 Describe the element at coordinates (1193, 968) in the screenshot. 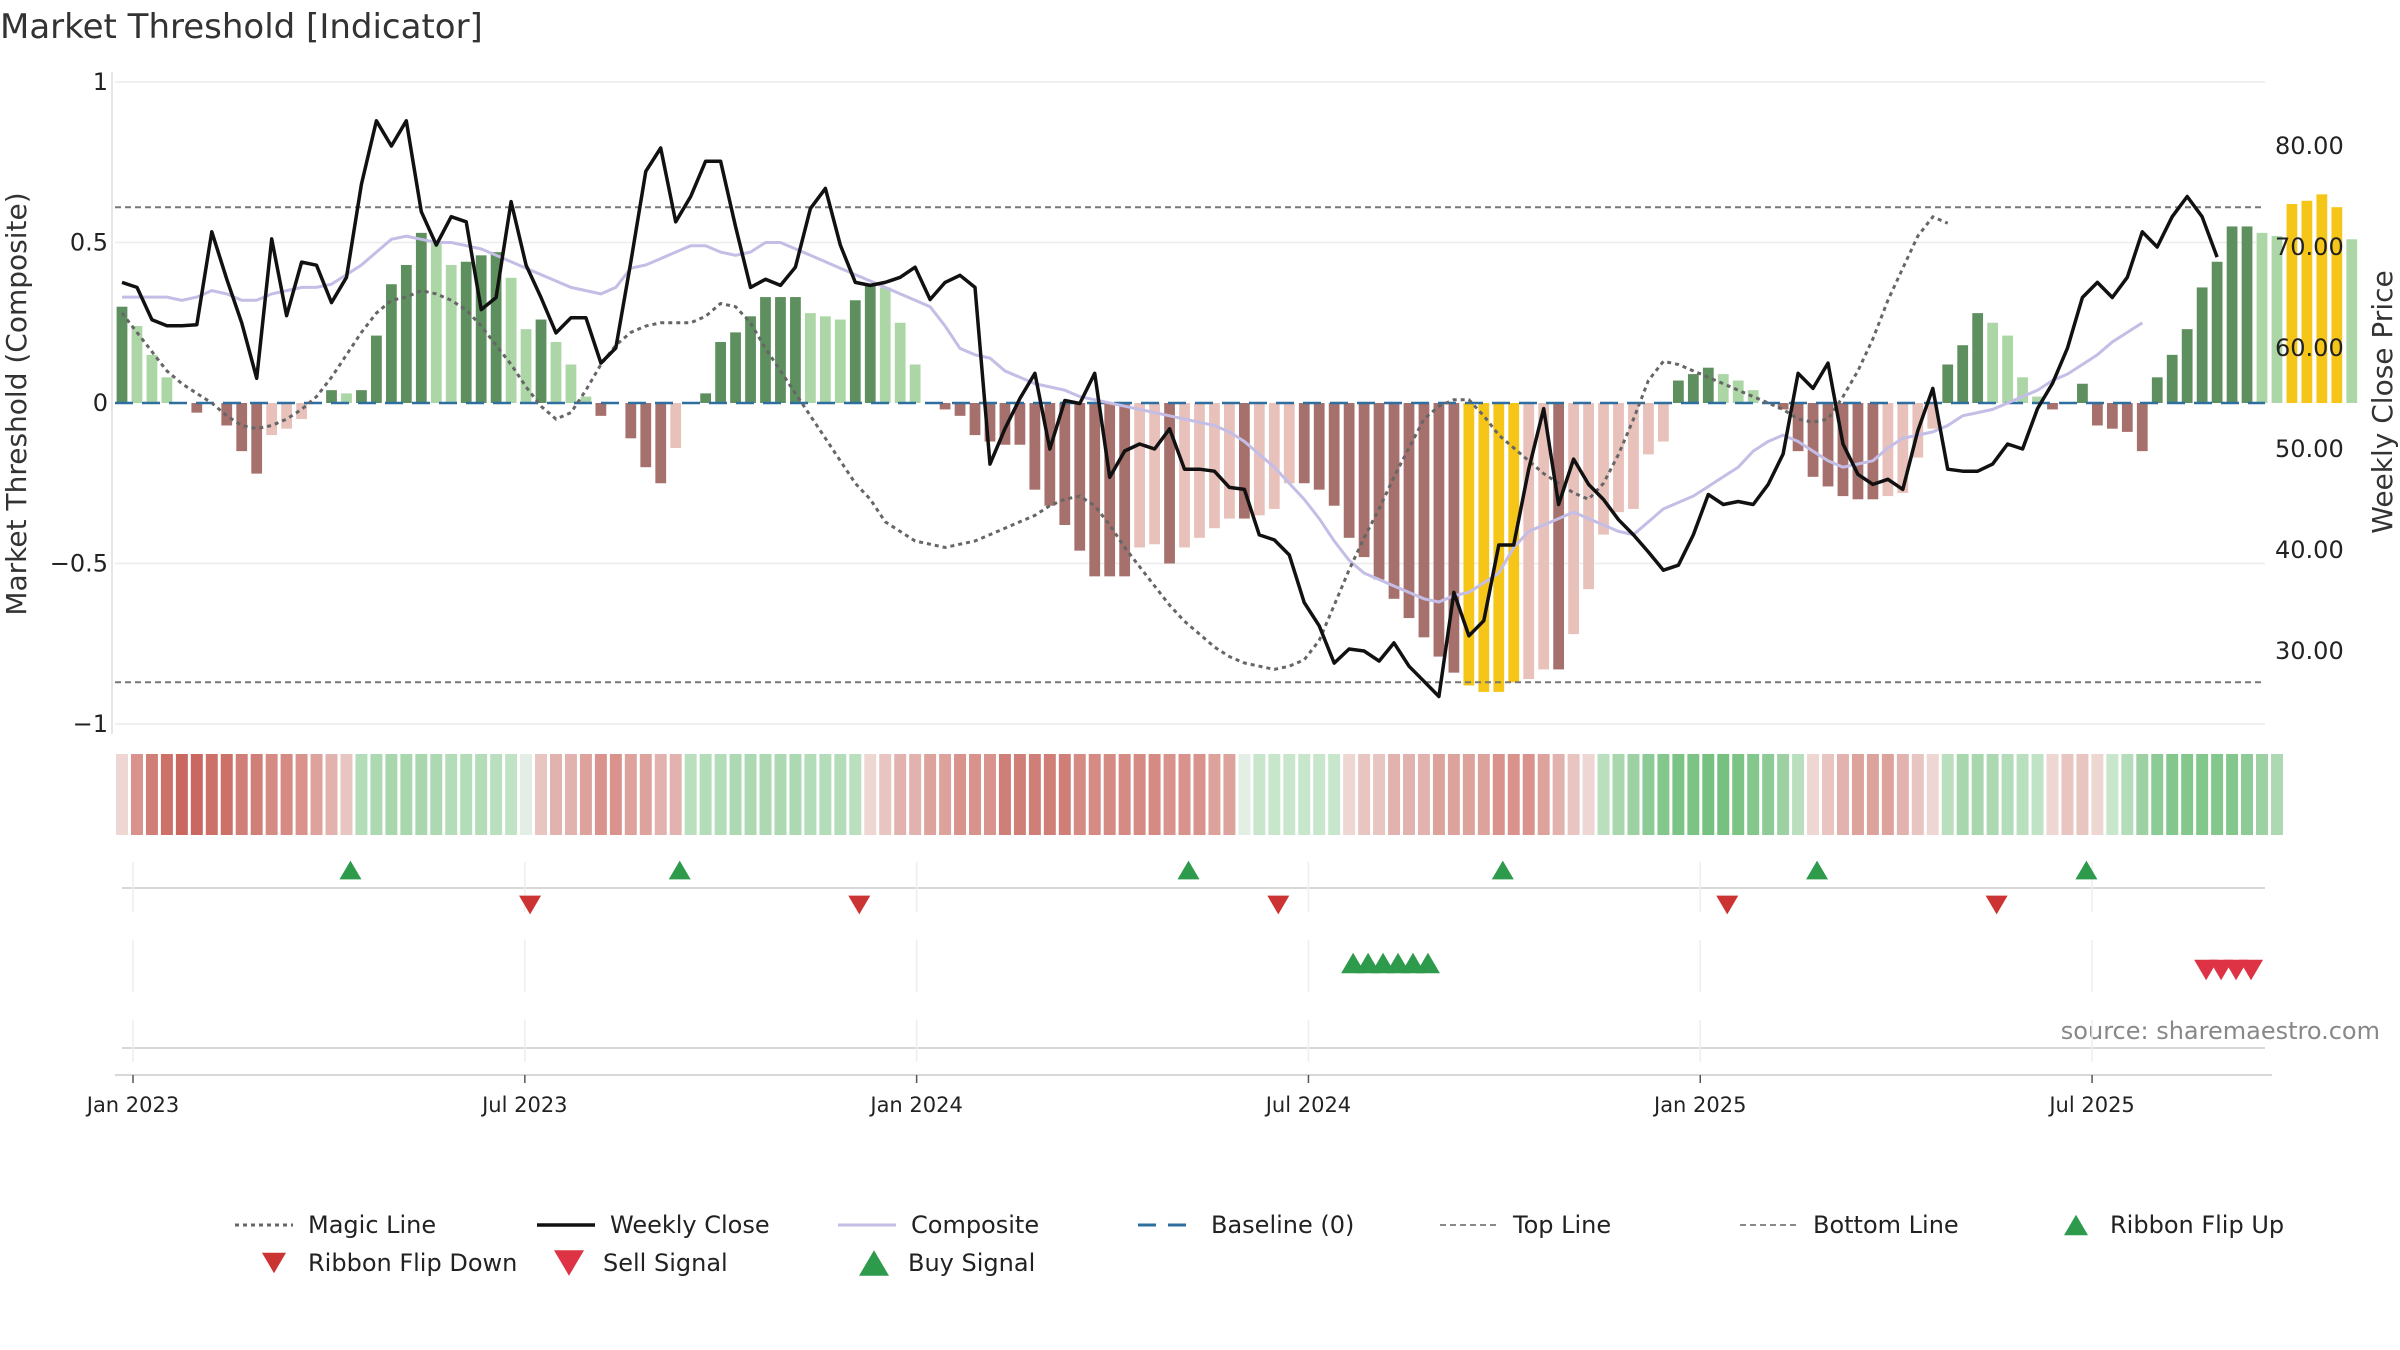

I see `signal-markers` at that location.